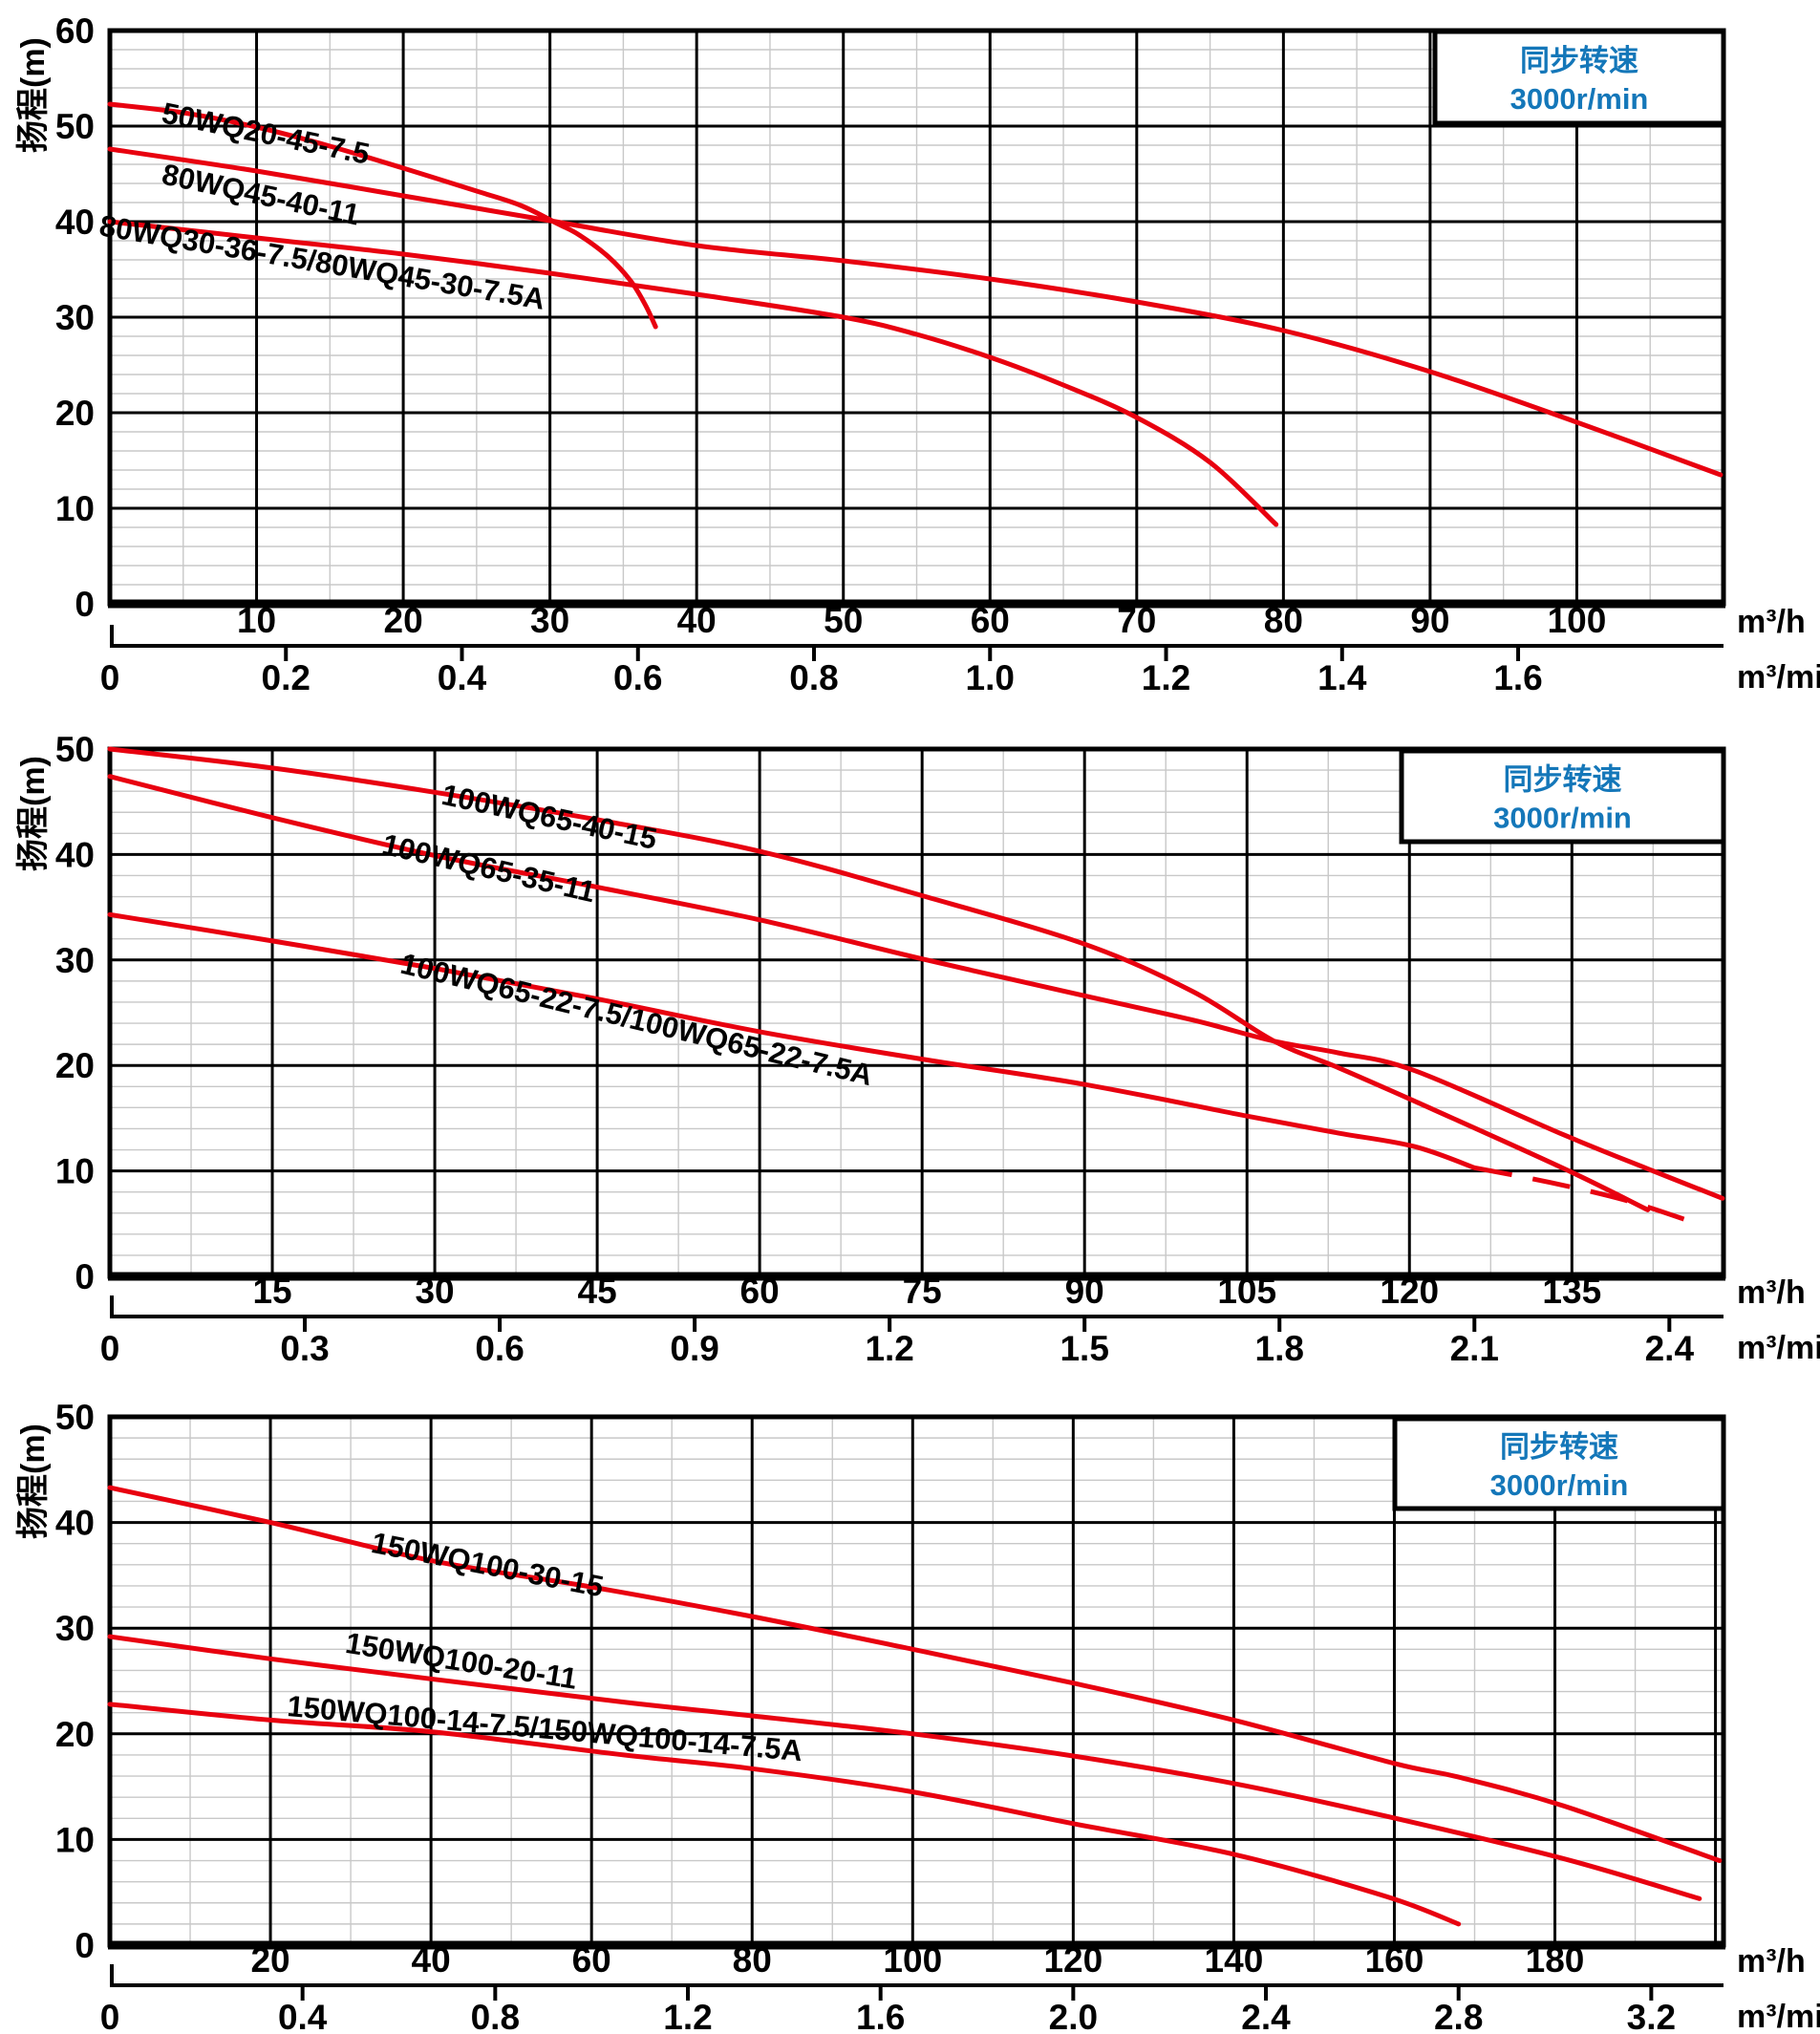 This screenshot has width=1820, height=2034. Describe the element at coordinates (1280, 1348) in the screenshot. I see `x2-tick-label: 1.8` at that location.